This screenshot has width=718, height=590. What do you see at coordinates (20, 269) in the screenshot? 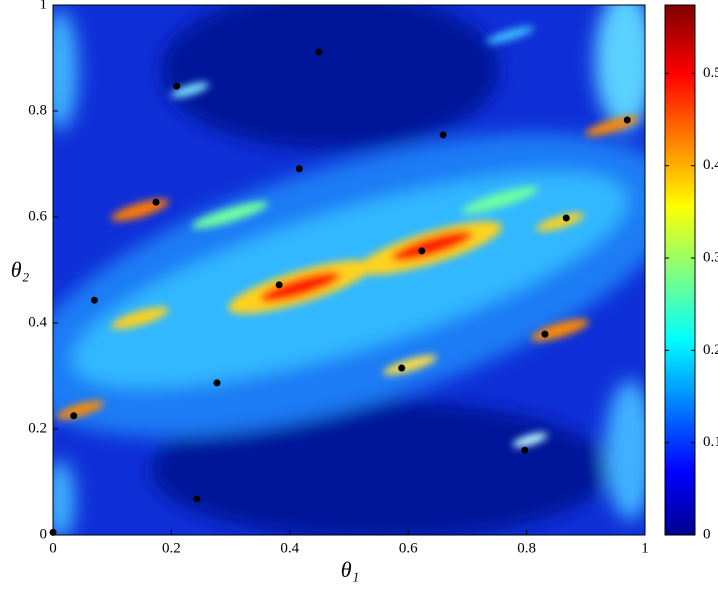
I see `y-axis-label: θ₂` at bounding box center [20, 269].